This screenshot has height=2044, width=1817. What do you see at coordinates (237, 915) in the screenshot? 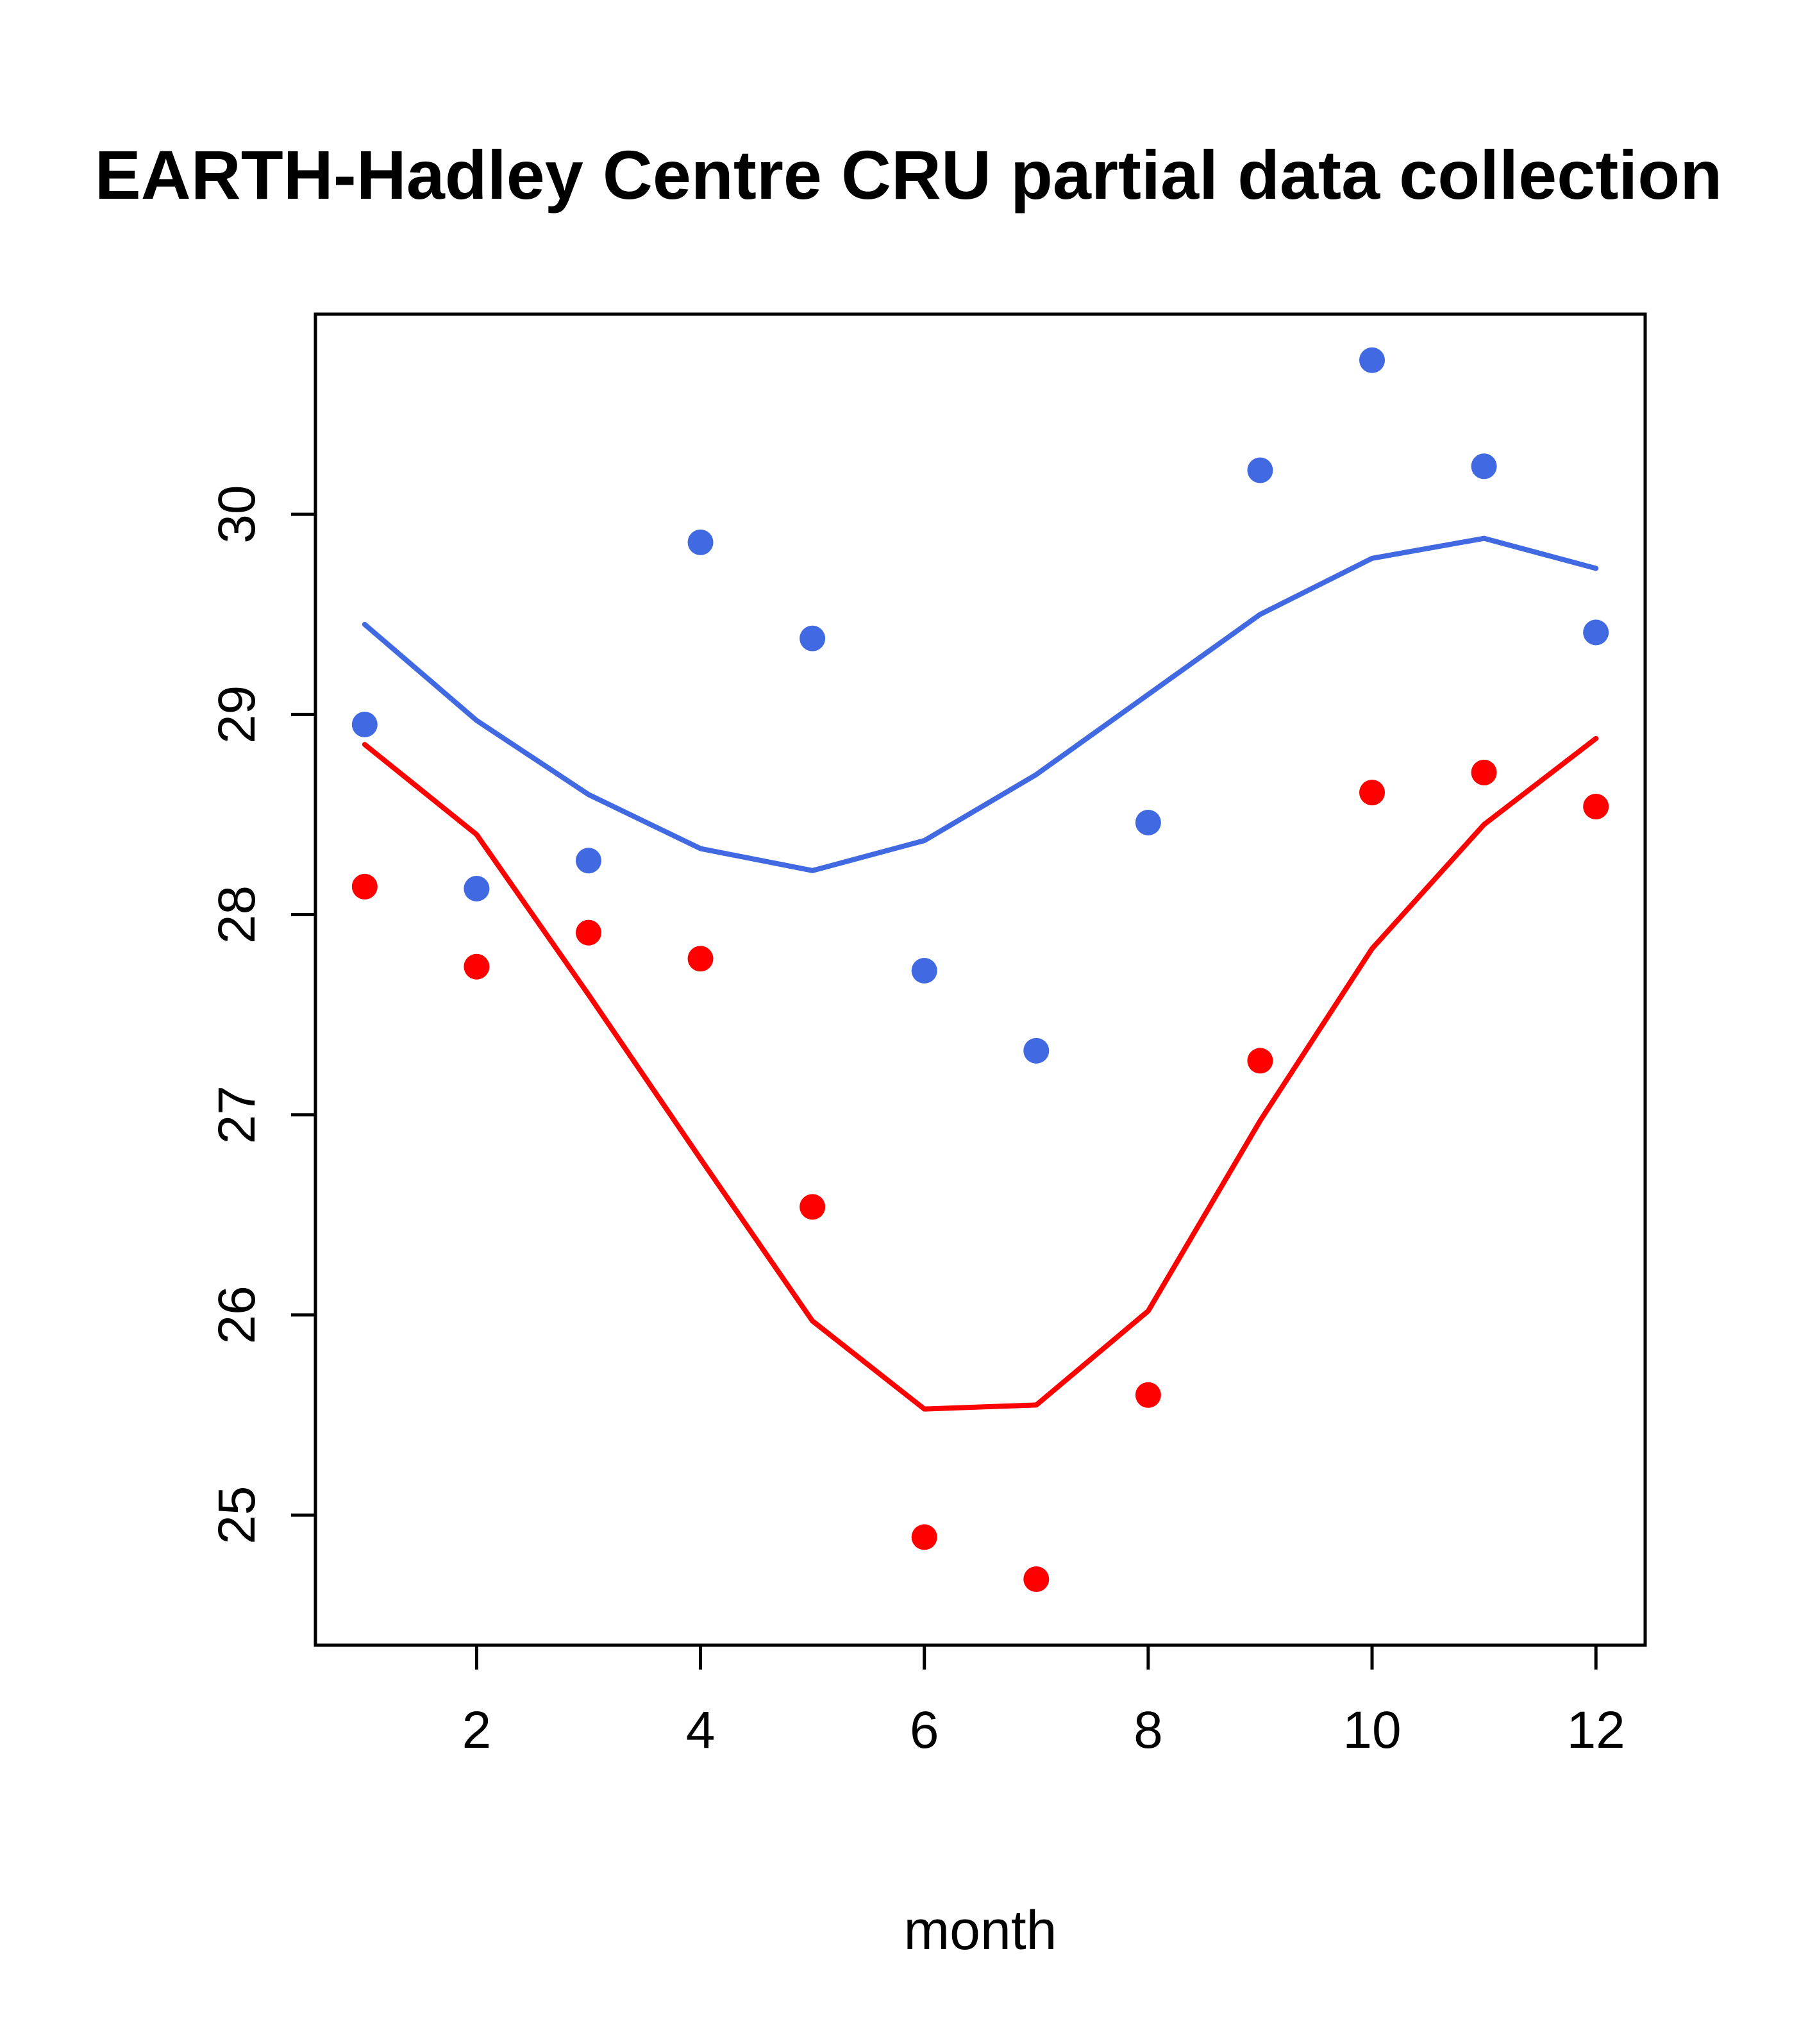
I see `y-tick-label: 28` at bounding box center [237, 915].